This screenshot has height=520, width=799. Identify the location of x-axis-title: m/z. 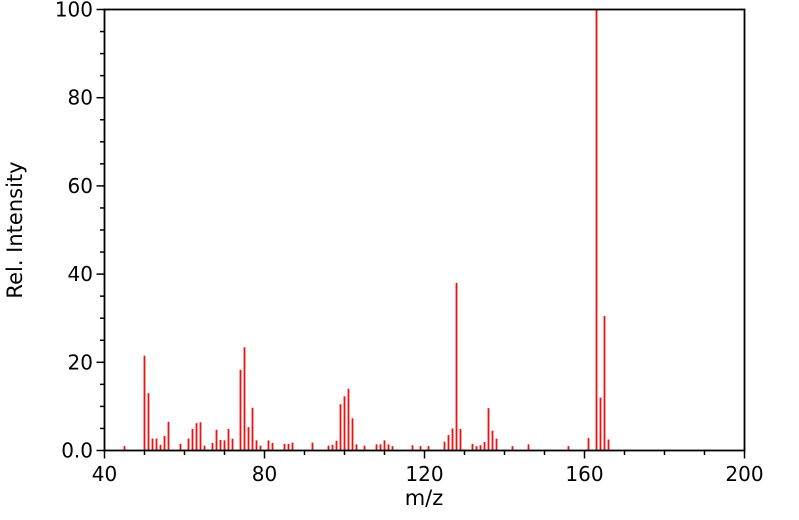
(424, 498).